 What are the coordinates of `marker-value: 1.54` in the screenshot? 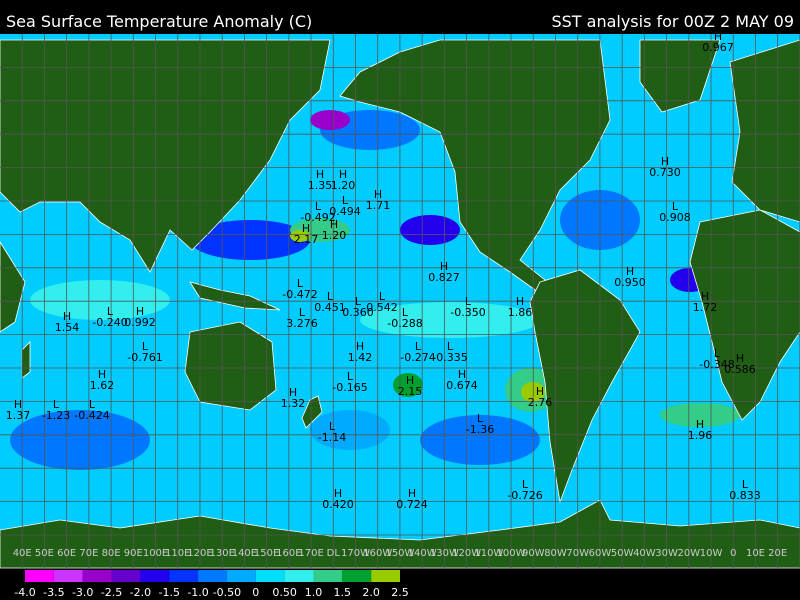 It's located at (67, 327).